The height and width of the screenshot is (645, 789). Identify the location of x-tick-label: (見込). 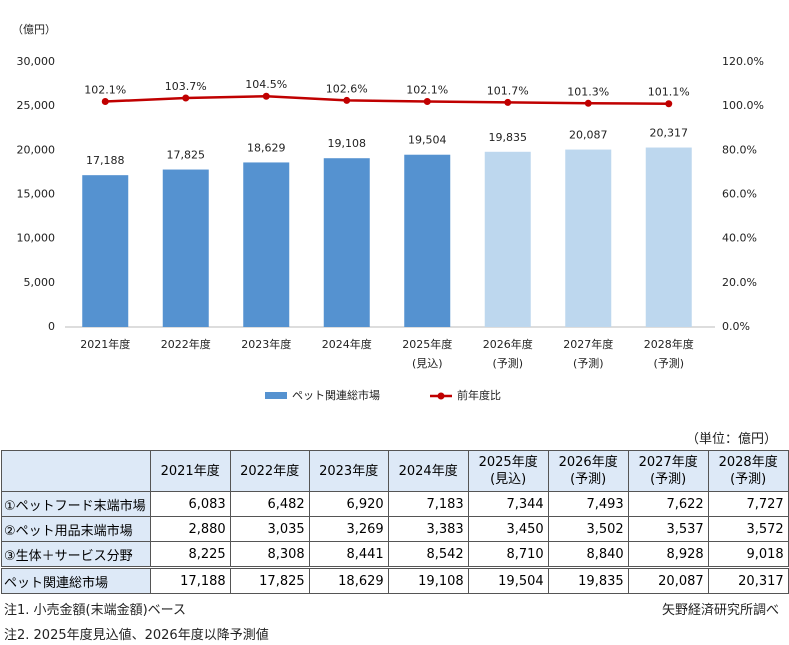
(427, 363).